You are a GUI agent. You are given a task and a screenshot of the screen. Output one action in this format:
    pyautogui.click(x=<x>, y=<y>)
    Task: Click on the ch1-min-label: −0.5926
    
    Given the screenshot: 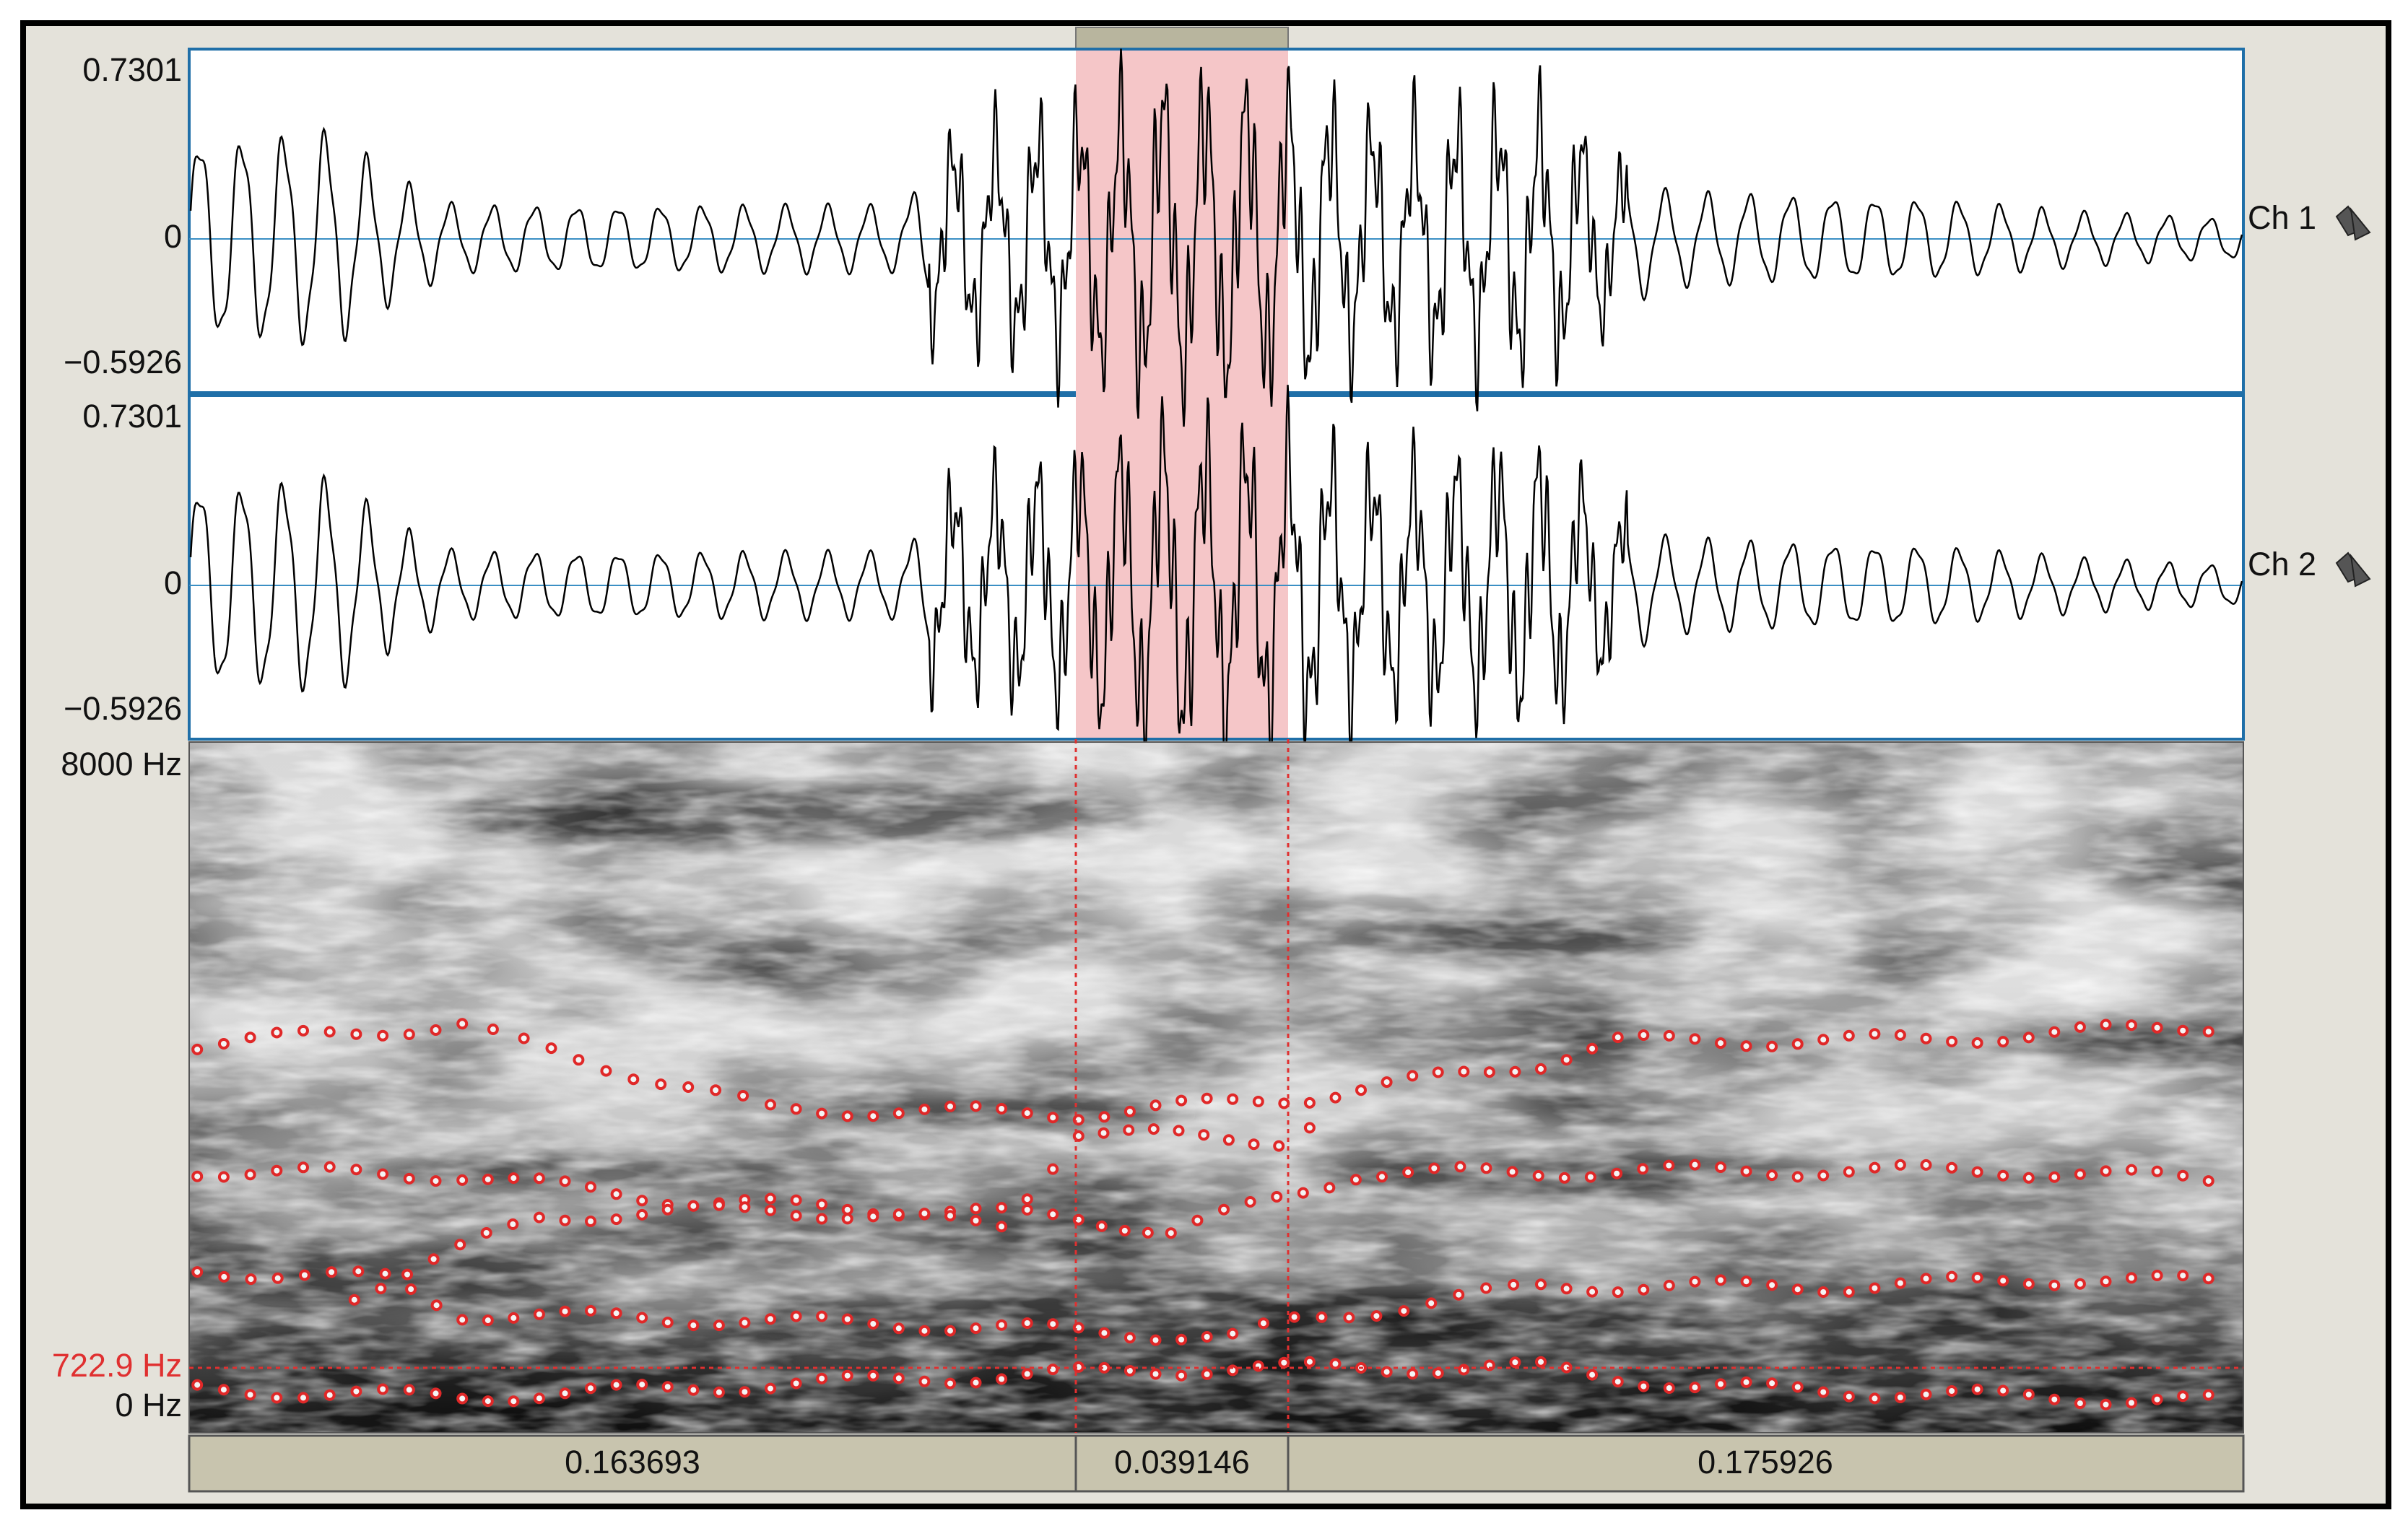 What is the action you would take?
    pyautogui.click(x=123, y=362)
    